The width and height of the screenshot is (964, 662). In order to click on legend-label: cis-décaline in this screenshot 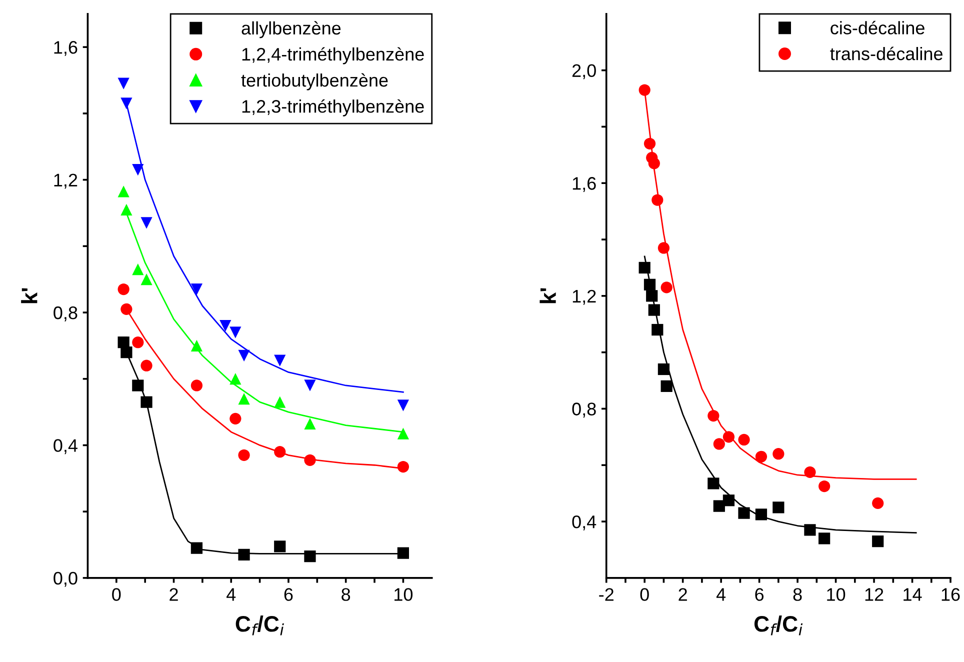, I will do `click(877, 27)`.